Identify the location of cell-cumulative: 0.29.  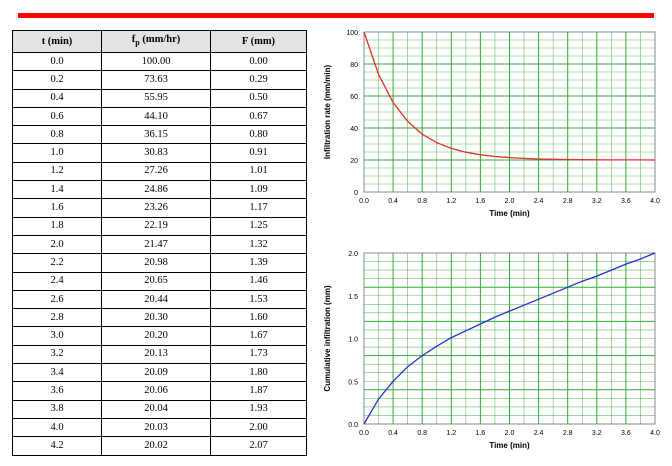
(258, 80).